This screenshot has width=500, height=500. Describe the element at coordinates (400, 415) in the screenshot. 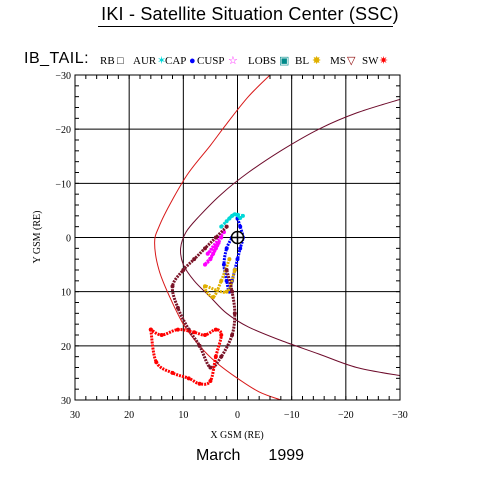

I see `x-tick-label: −30` at that location.